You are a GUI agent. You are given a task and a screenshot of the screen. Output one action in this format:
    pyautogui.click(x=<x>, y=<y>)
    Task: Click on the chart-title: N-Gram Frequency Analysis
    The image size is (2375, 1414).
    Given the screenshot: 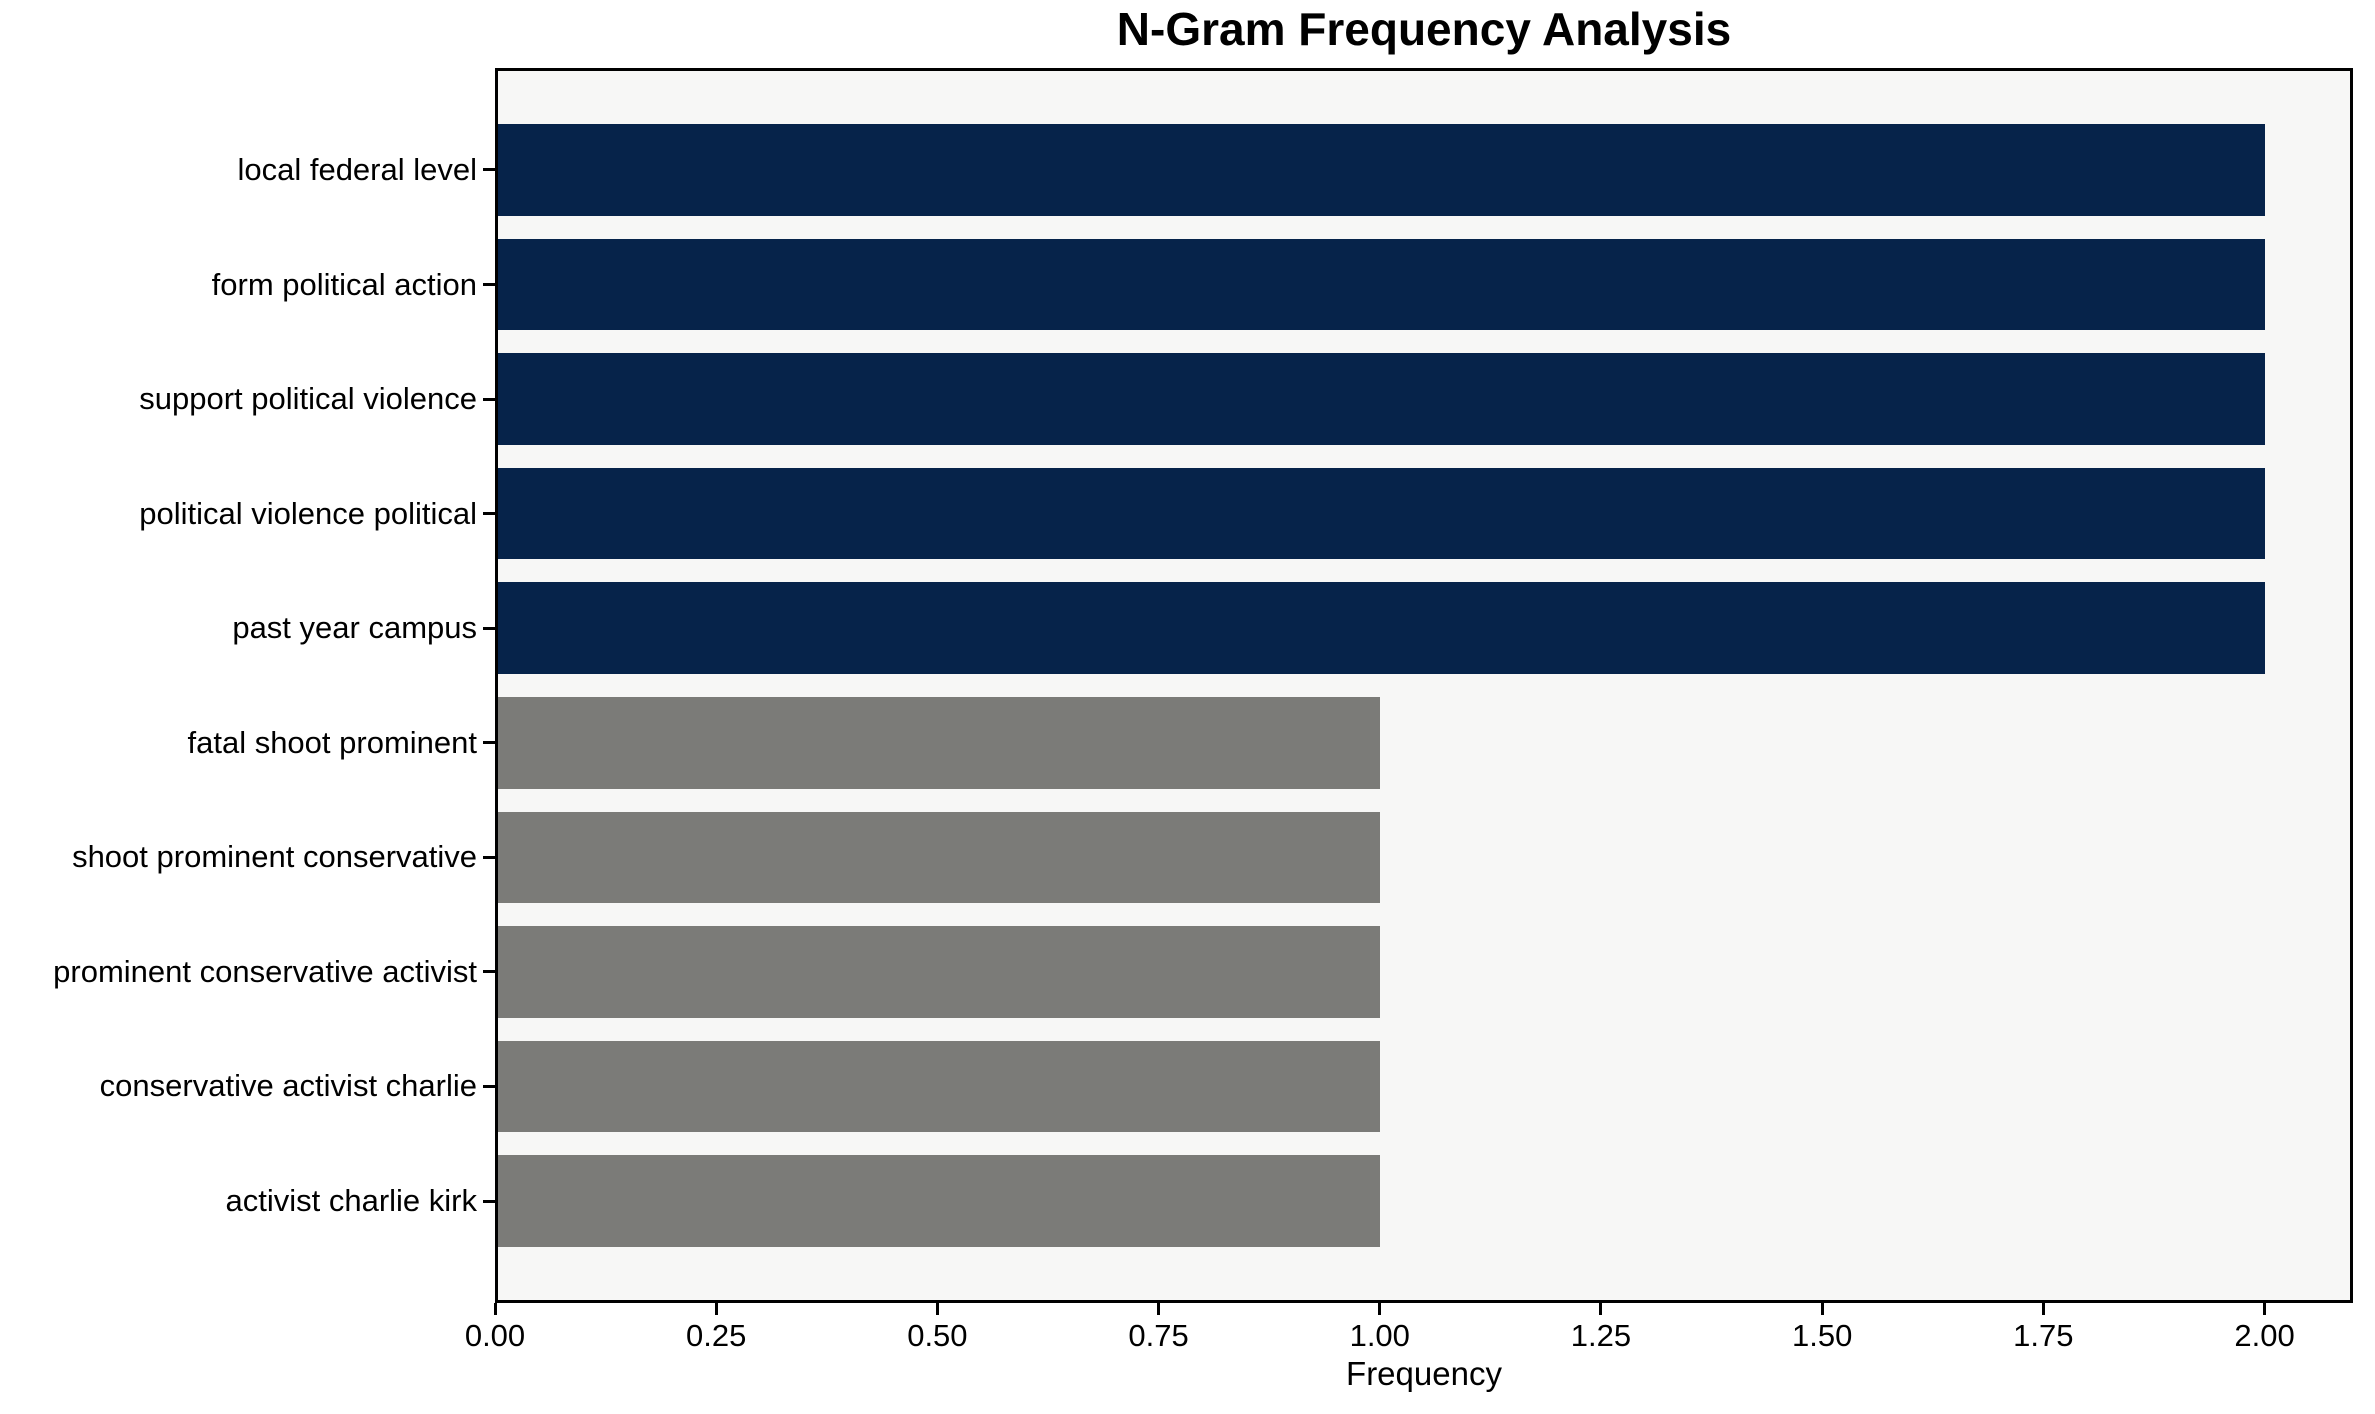 What is the action you would take?
    pyautogui.click(x=1424, y=29)
    